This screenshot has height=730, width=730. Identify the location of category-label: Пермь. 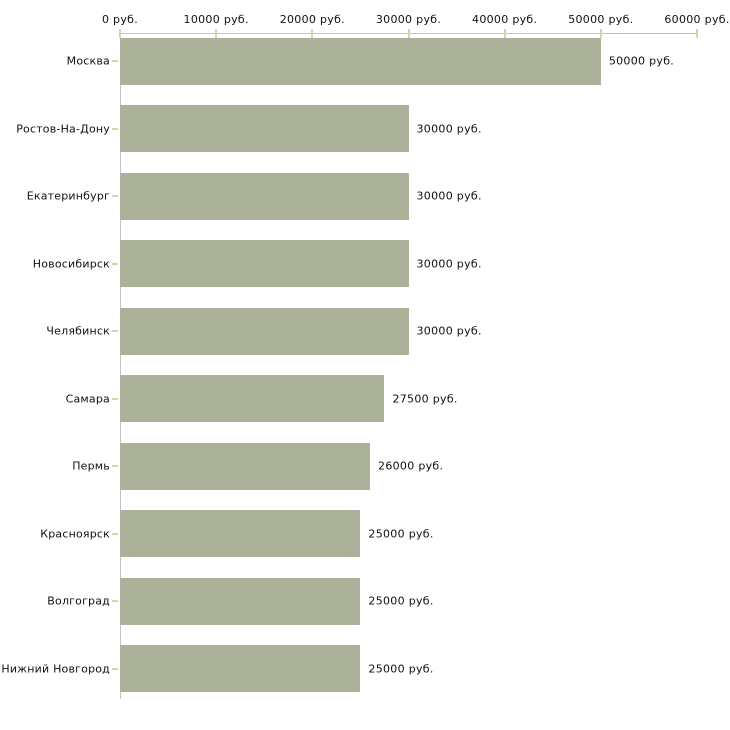
(91, 466).